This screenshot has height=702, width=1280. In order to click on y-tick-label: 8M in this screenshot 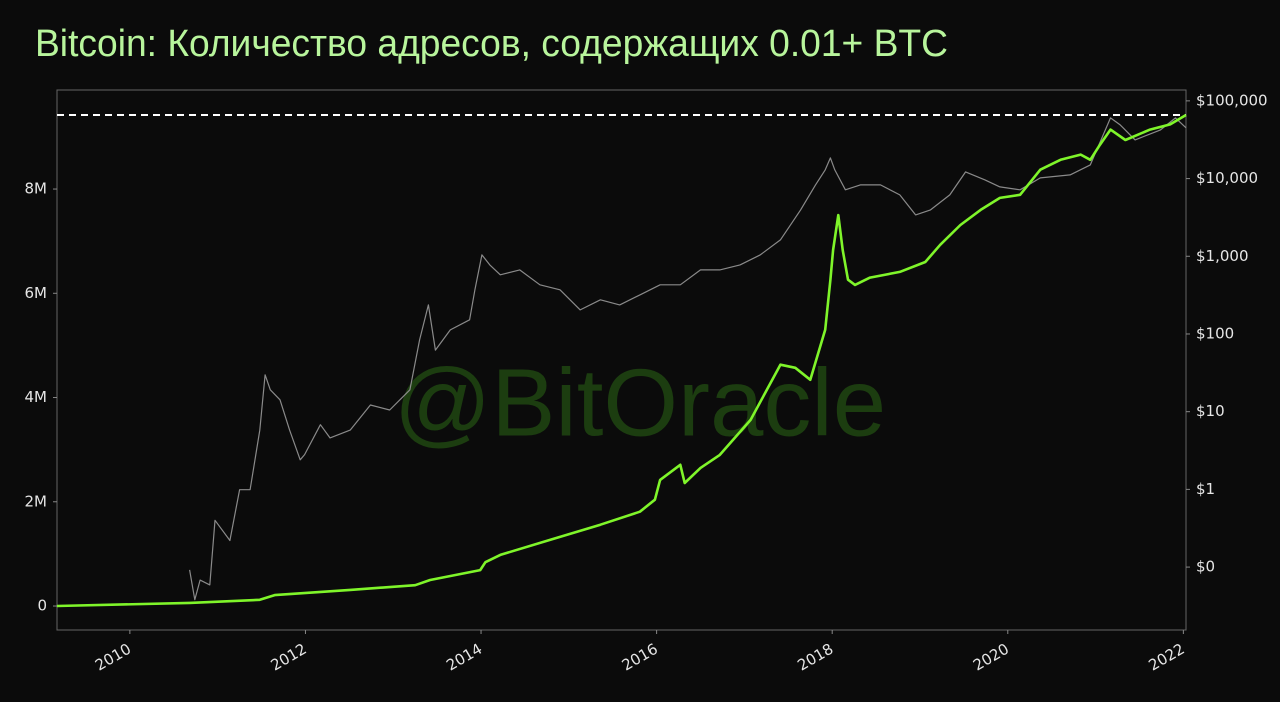, I will do `click(36, 189)`.